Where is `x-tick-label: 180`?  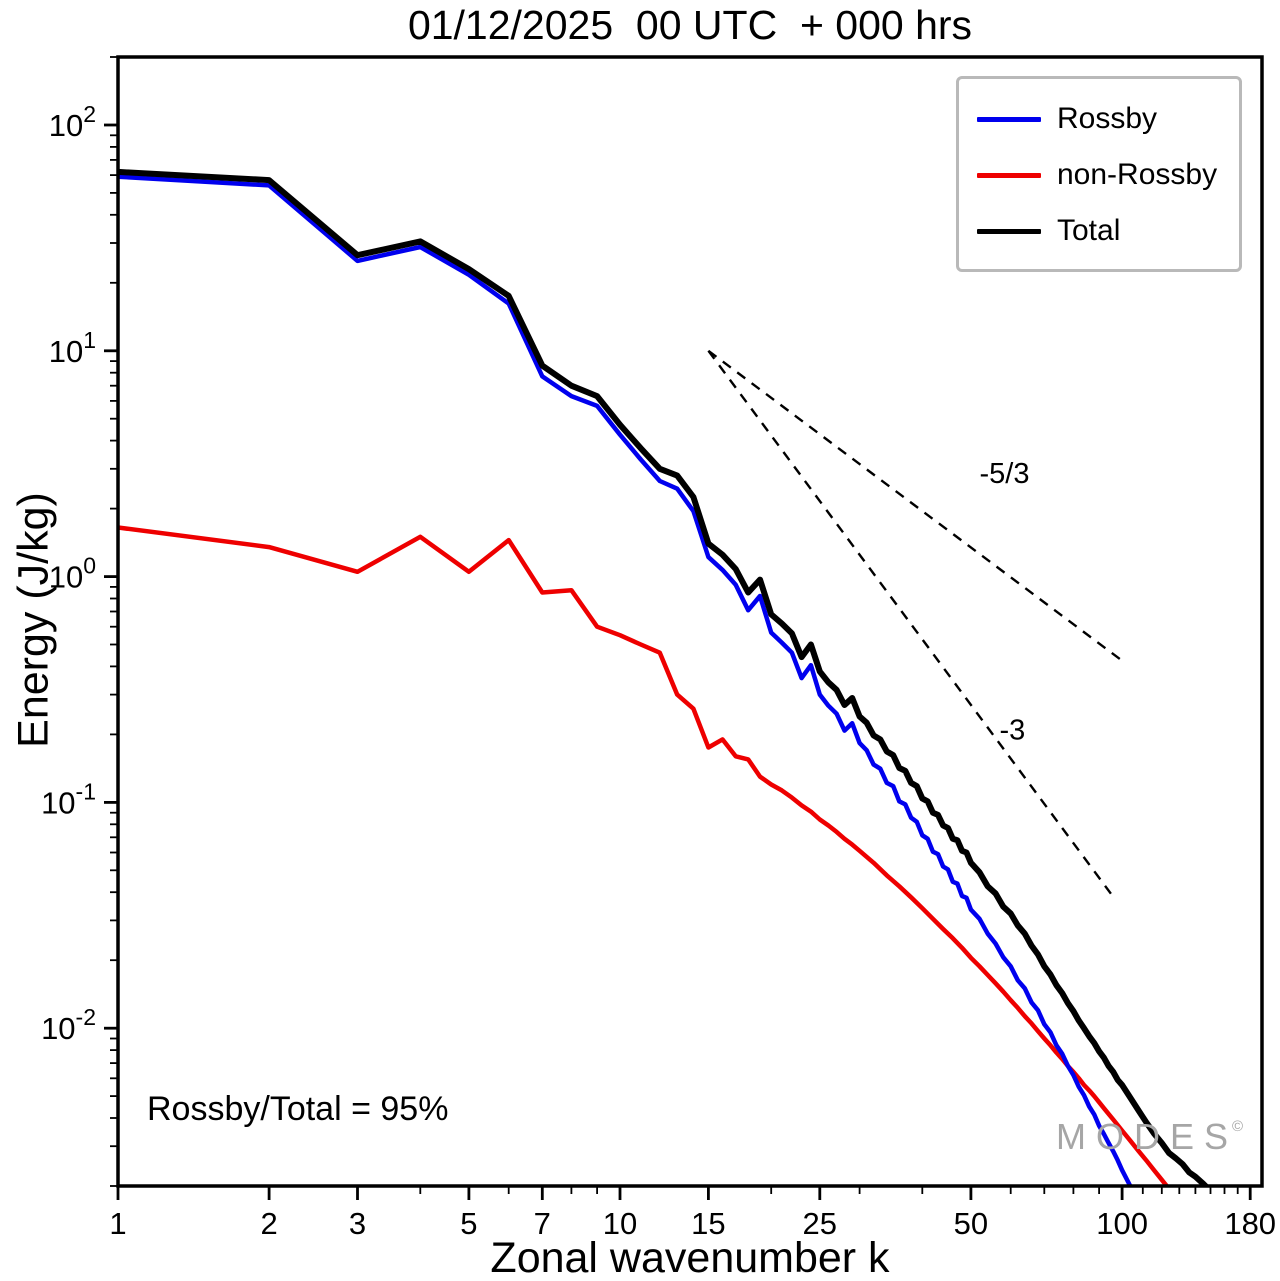 x-tick-label: 180 is located at coordinates (1250, 1223).